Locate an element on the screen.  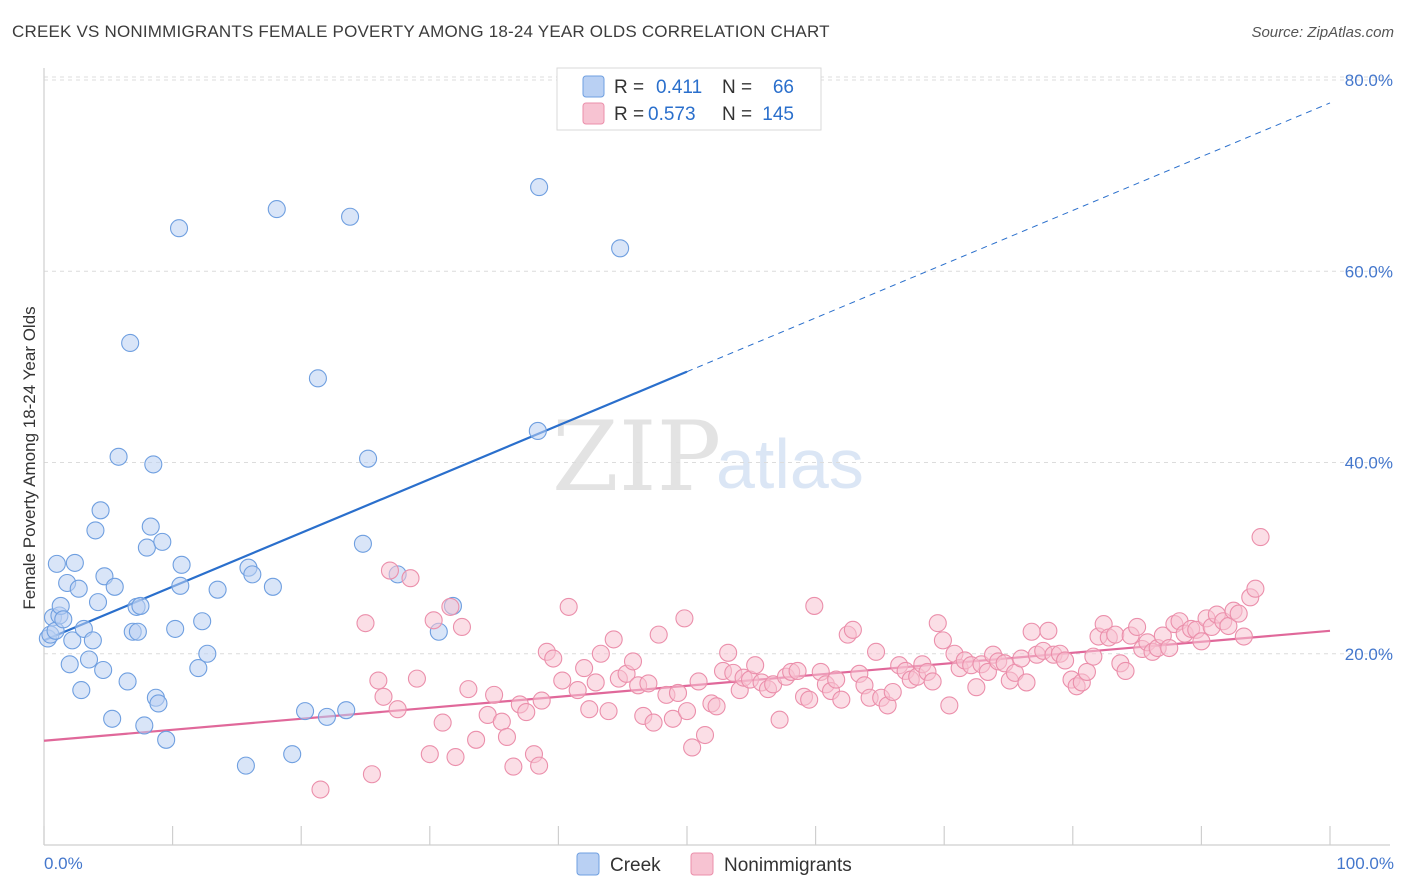
trend-line-extension-creek is located at coordinates (1008, 237).